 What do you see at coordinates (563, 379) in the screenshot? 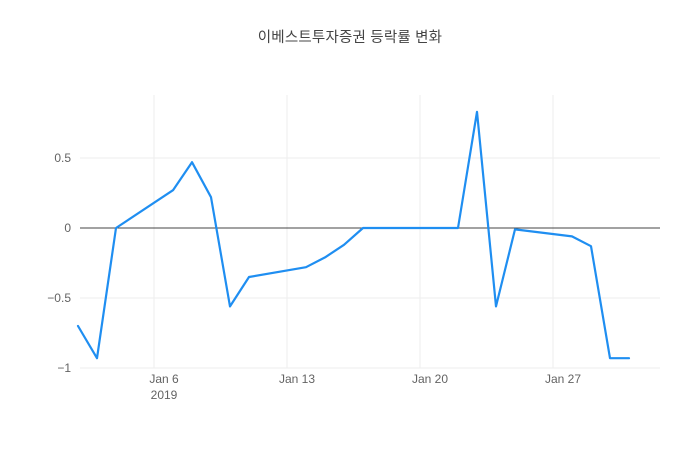
I see `x-axis-tick-label: Jan 27` at bounding box center [563, 379].